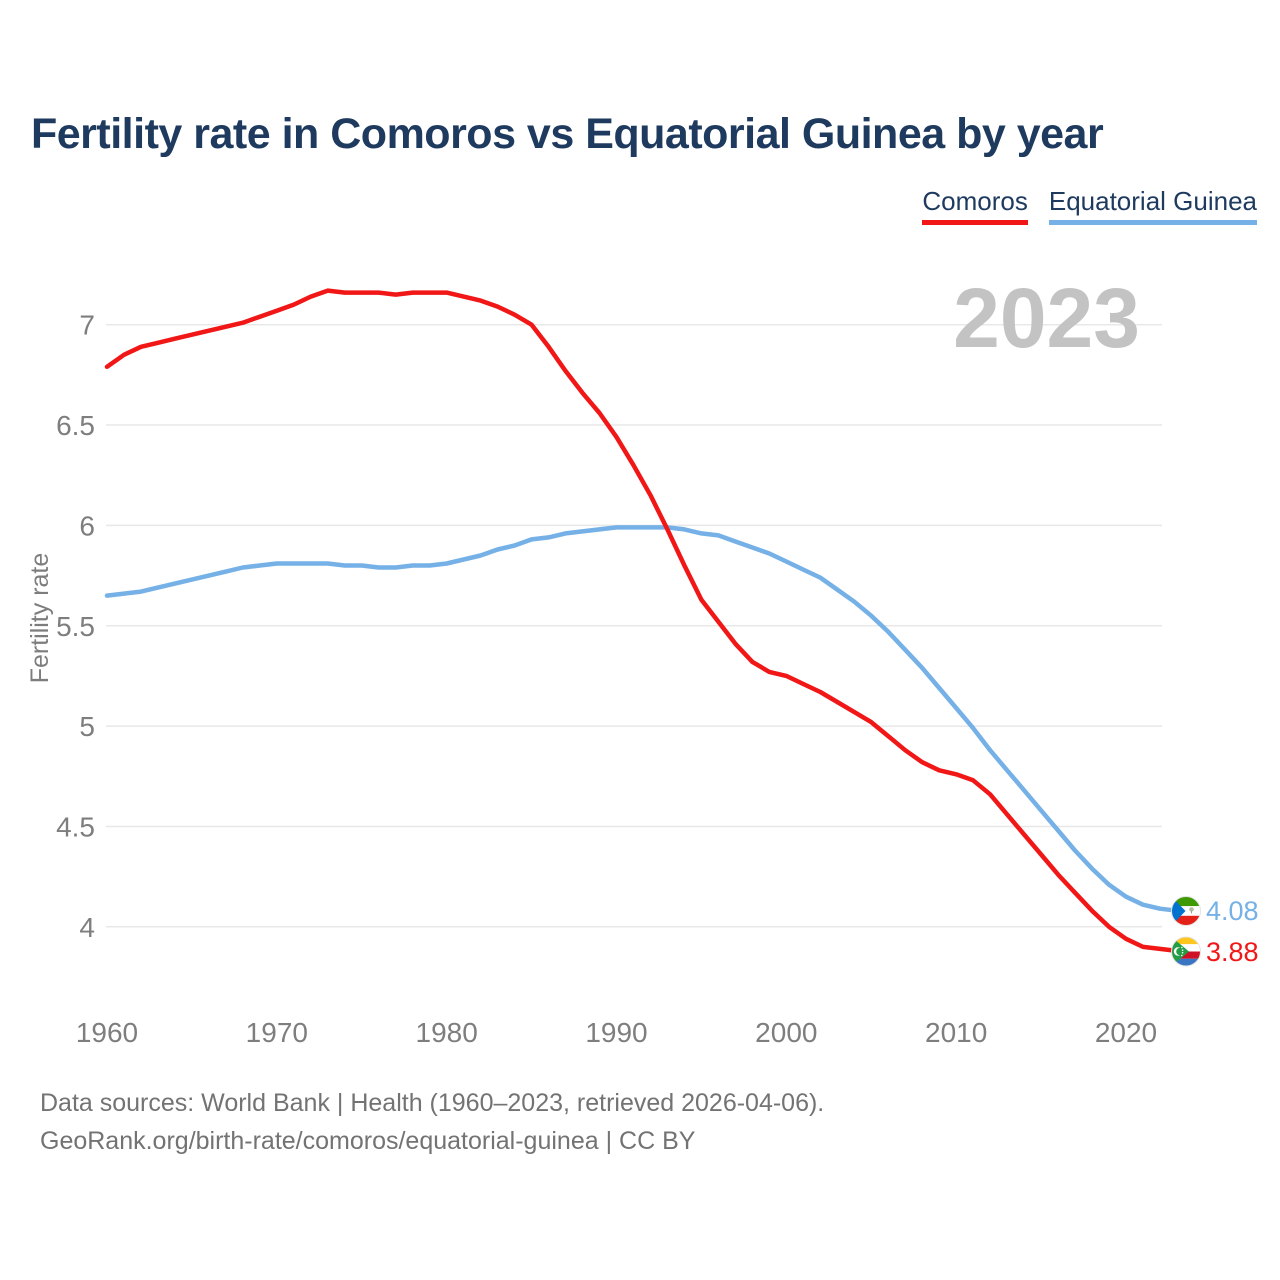  I want to click on watermark-year: 2023, so click(1046, 318).